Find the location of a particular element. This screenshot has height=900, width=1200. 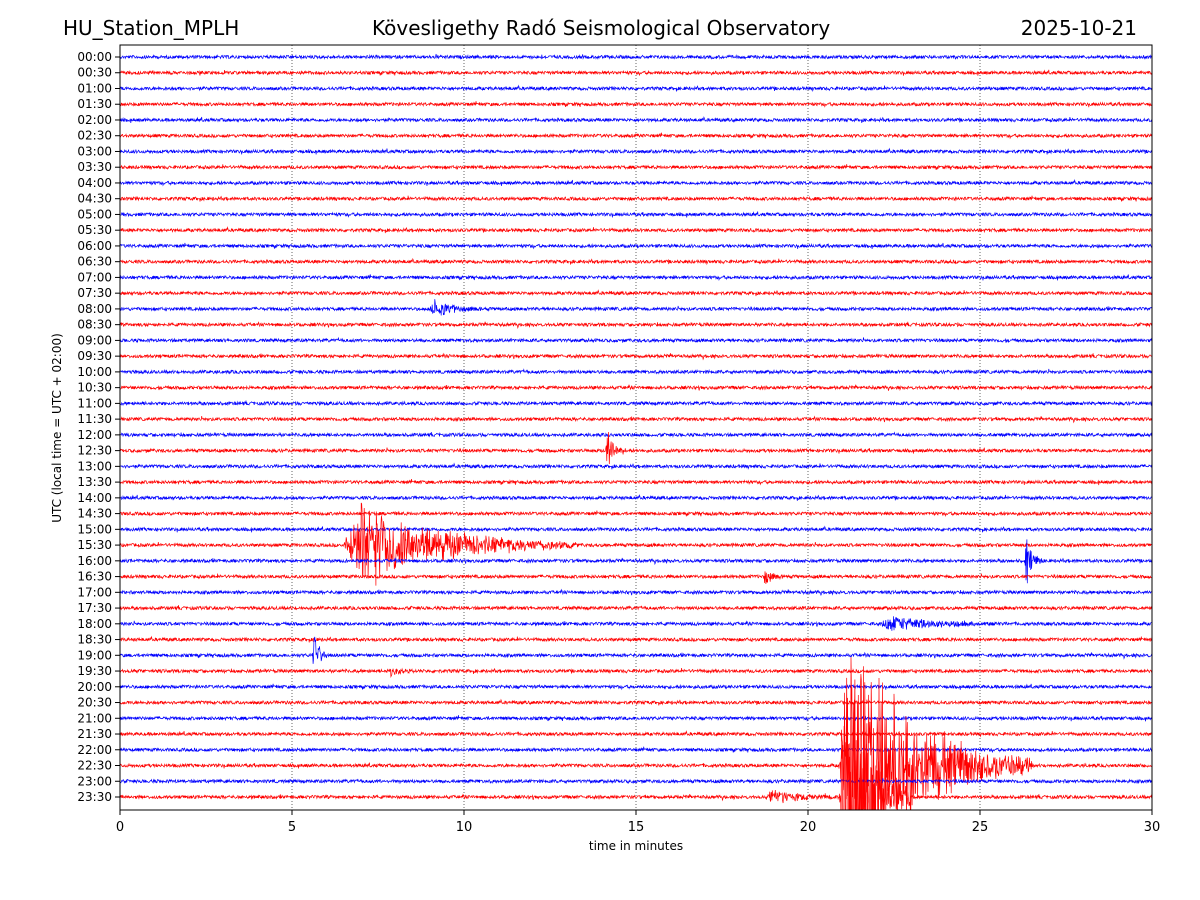

y-tick-label: 19:00 is located at coordinates (94, 655).